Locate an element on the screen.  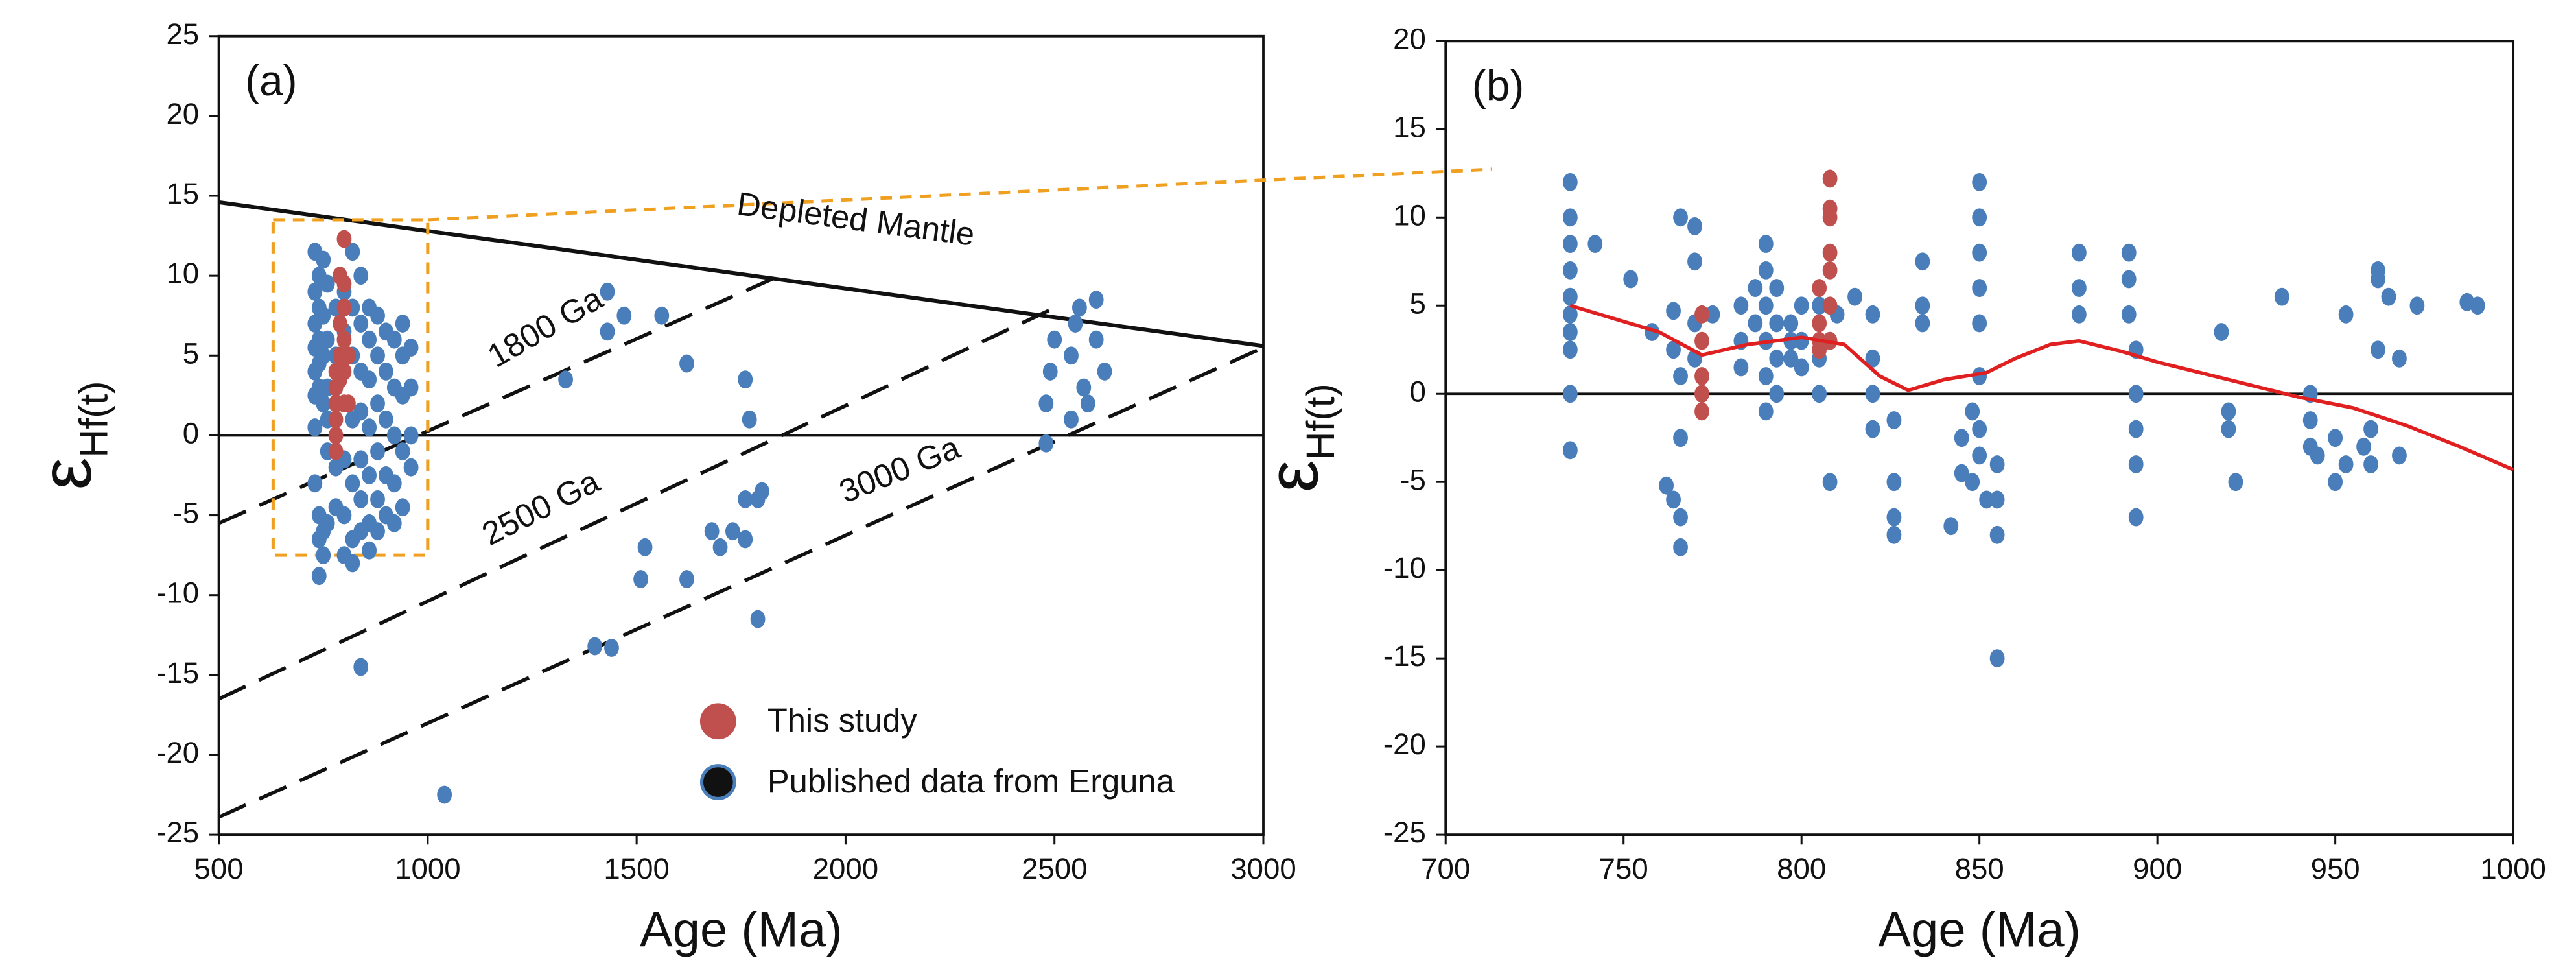
x-tick-label: 800 is located at coordinates (1801, 868).